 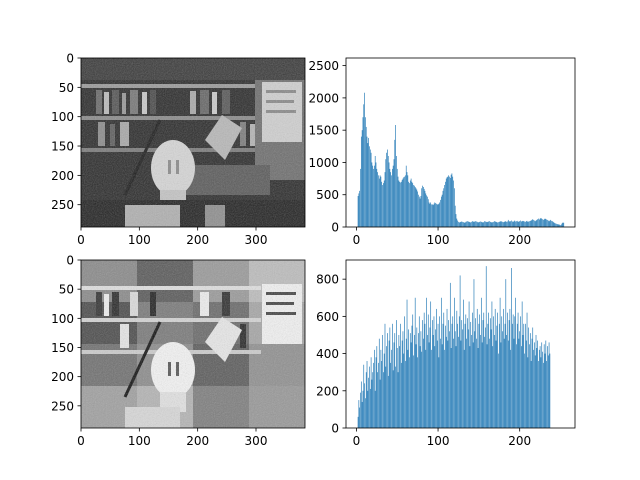 I want to click on y-tick-label: 600, so click(x=327, y=317).